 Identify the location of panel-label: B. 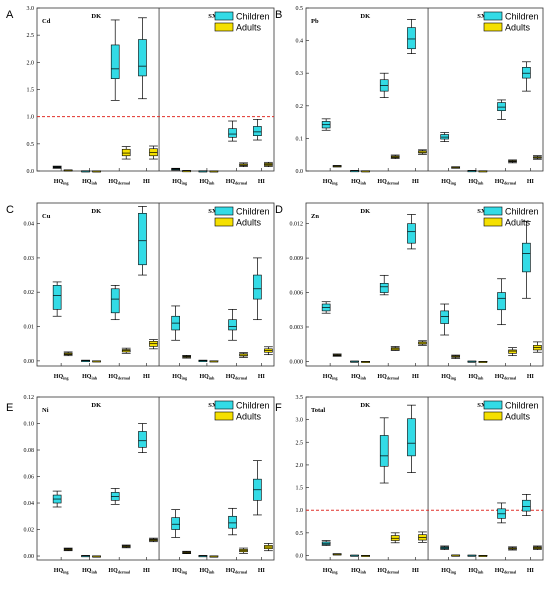
(278, 15).